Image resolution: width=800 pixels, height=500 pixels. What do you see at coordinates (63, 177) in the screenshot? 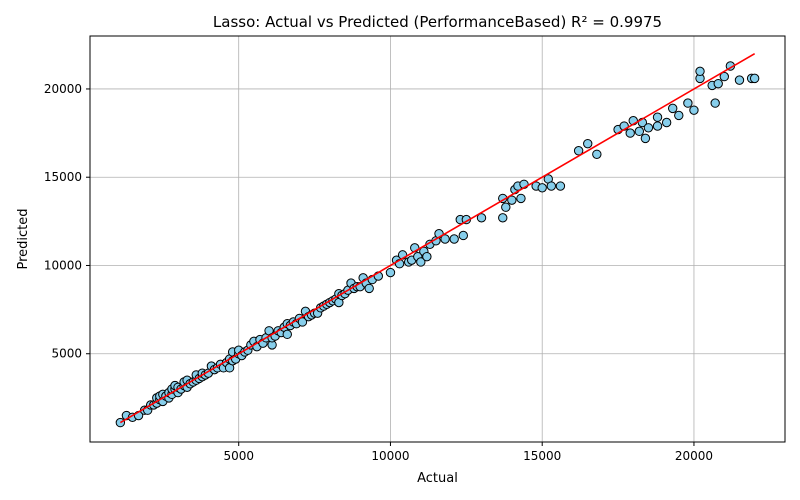
I see `y-tick-label: 15000` at bounding box center [63, 177].